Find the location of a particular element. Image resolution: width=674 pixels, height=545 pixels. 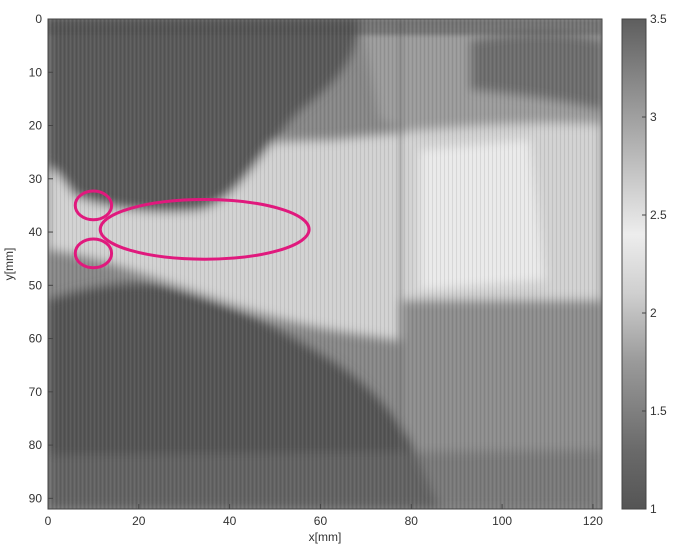

y-tick-label: 0 is located at coordinates (38, 19).